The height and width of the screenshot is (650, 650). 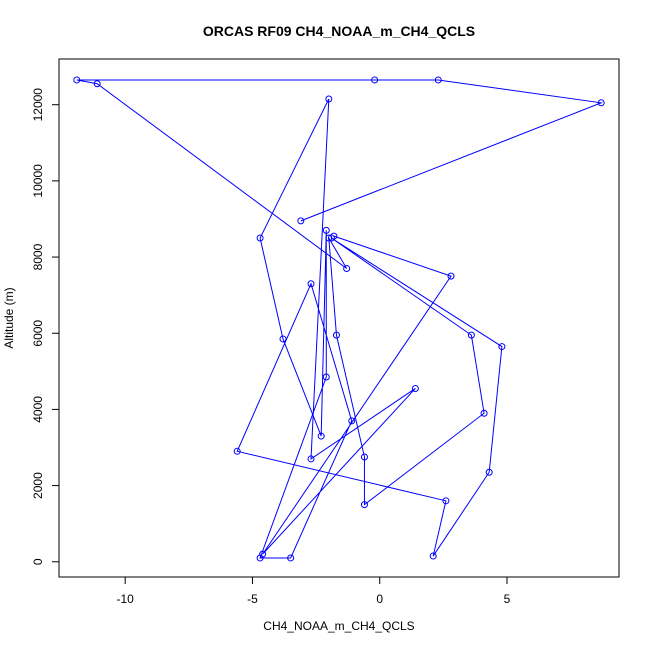 What do you see at coordinates (507, 599) in the screenshot?
I see `x-tick-label: 5` at bounding box center [507, 599].